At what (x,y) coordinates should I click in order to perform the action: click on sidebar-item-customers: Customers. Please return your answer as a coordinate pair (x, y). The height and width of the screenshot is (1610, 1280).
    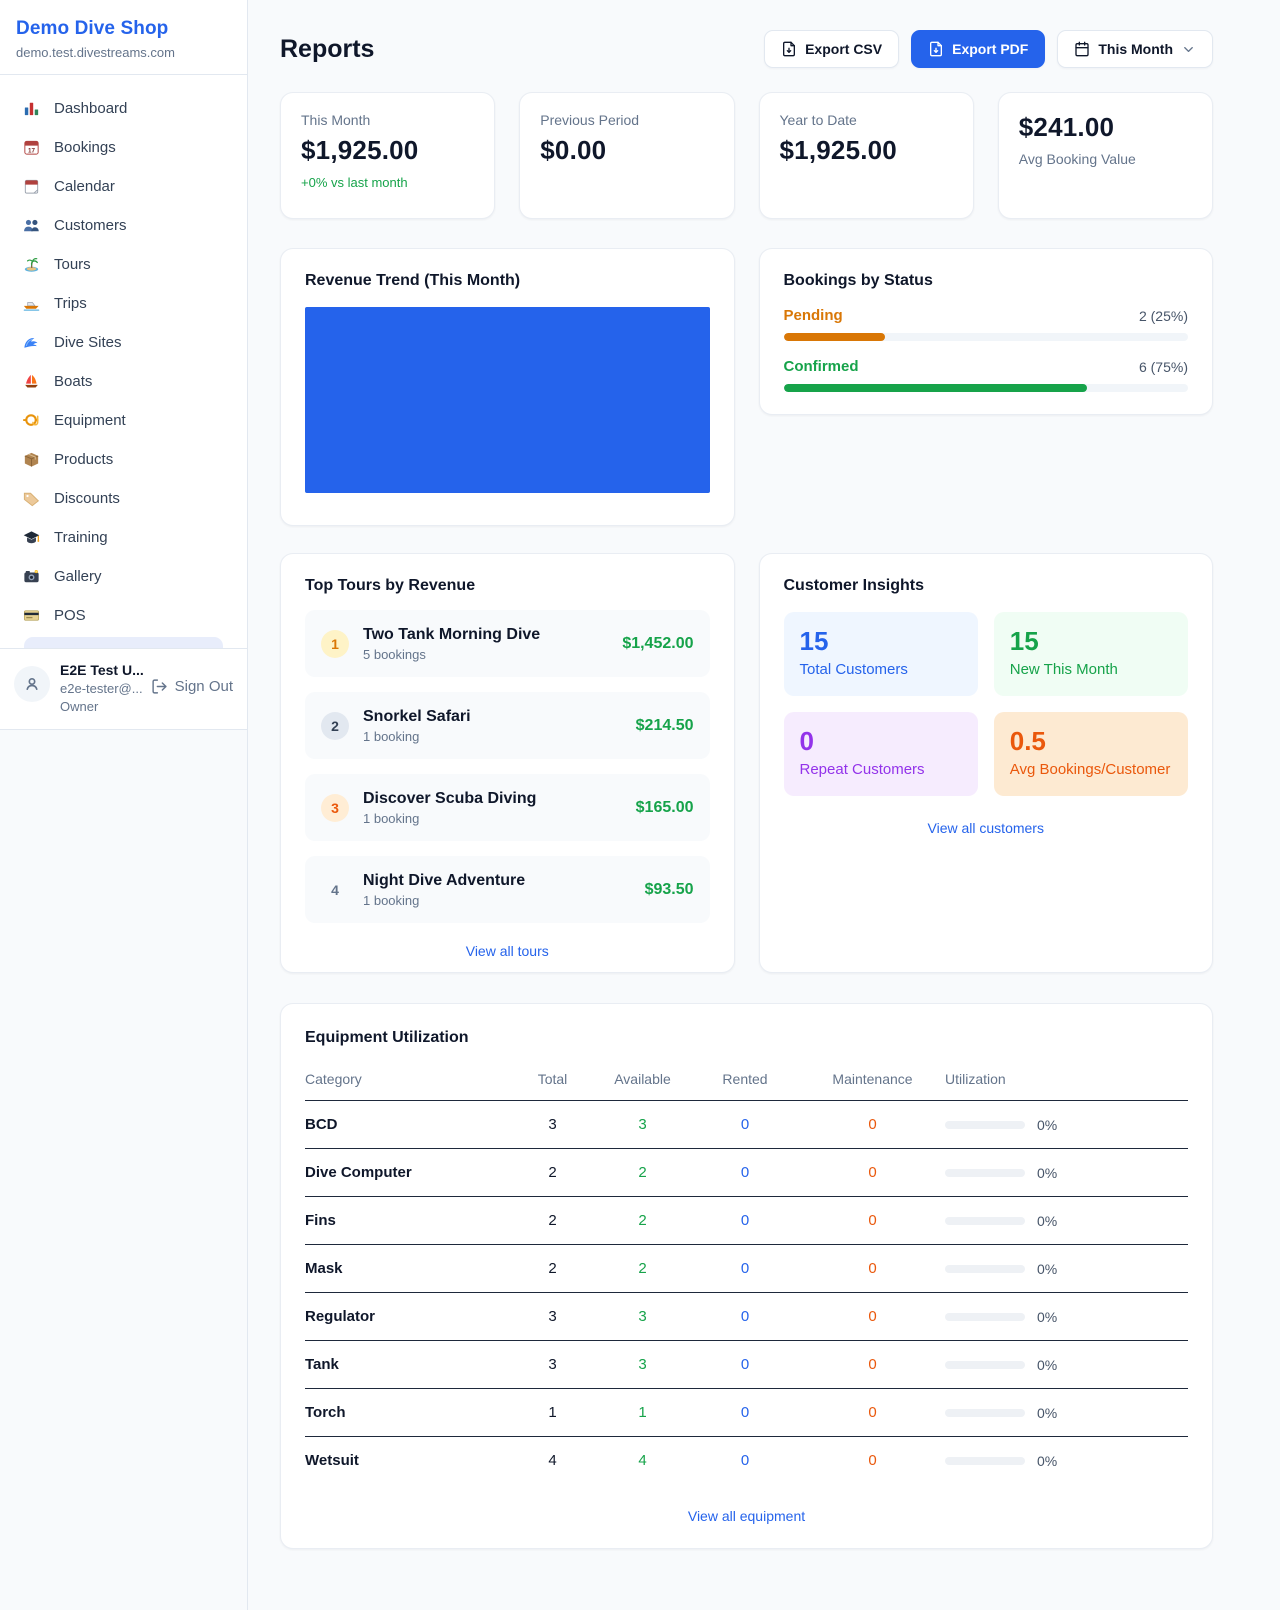
    Looking at the image, I should click on (123, 225).